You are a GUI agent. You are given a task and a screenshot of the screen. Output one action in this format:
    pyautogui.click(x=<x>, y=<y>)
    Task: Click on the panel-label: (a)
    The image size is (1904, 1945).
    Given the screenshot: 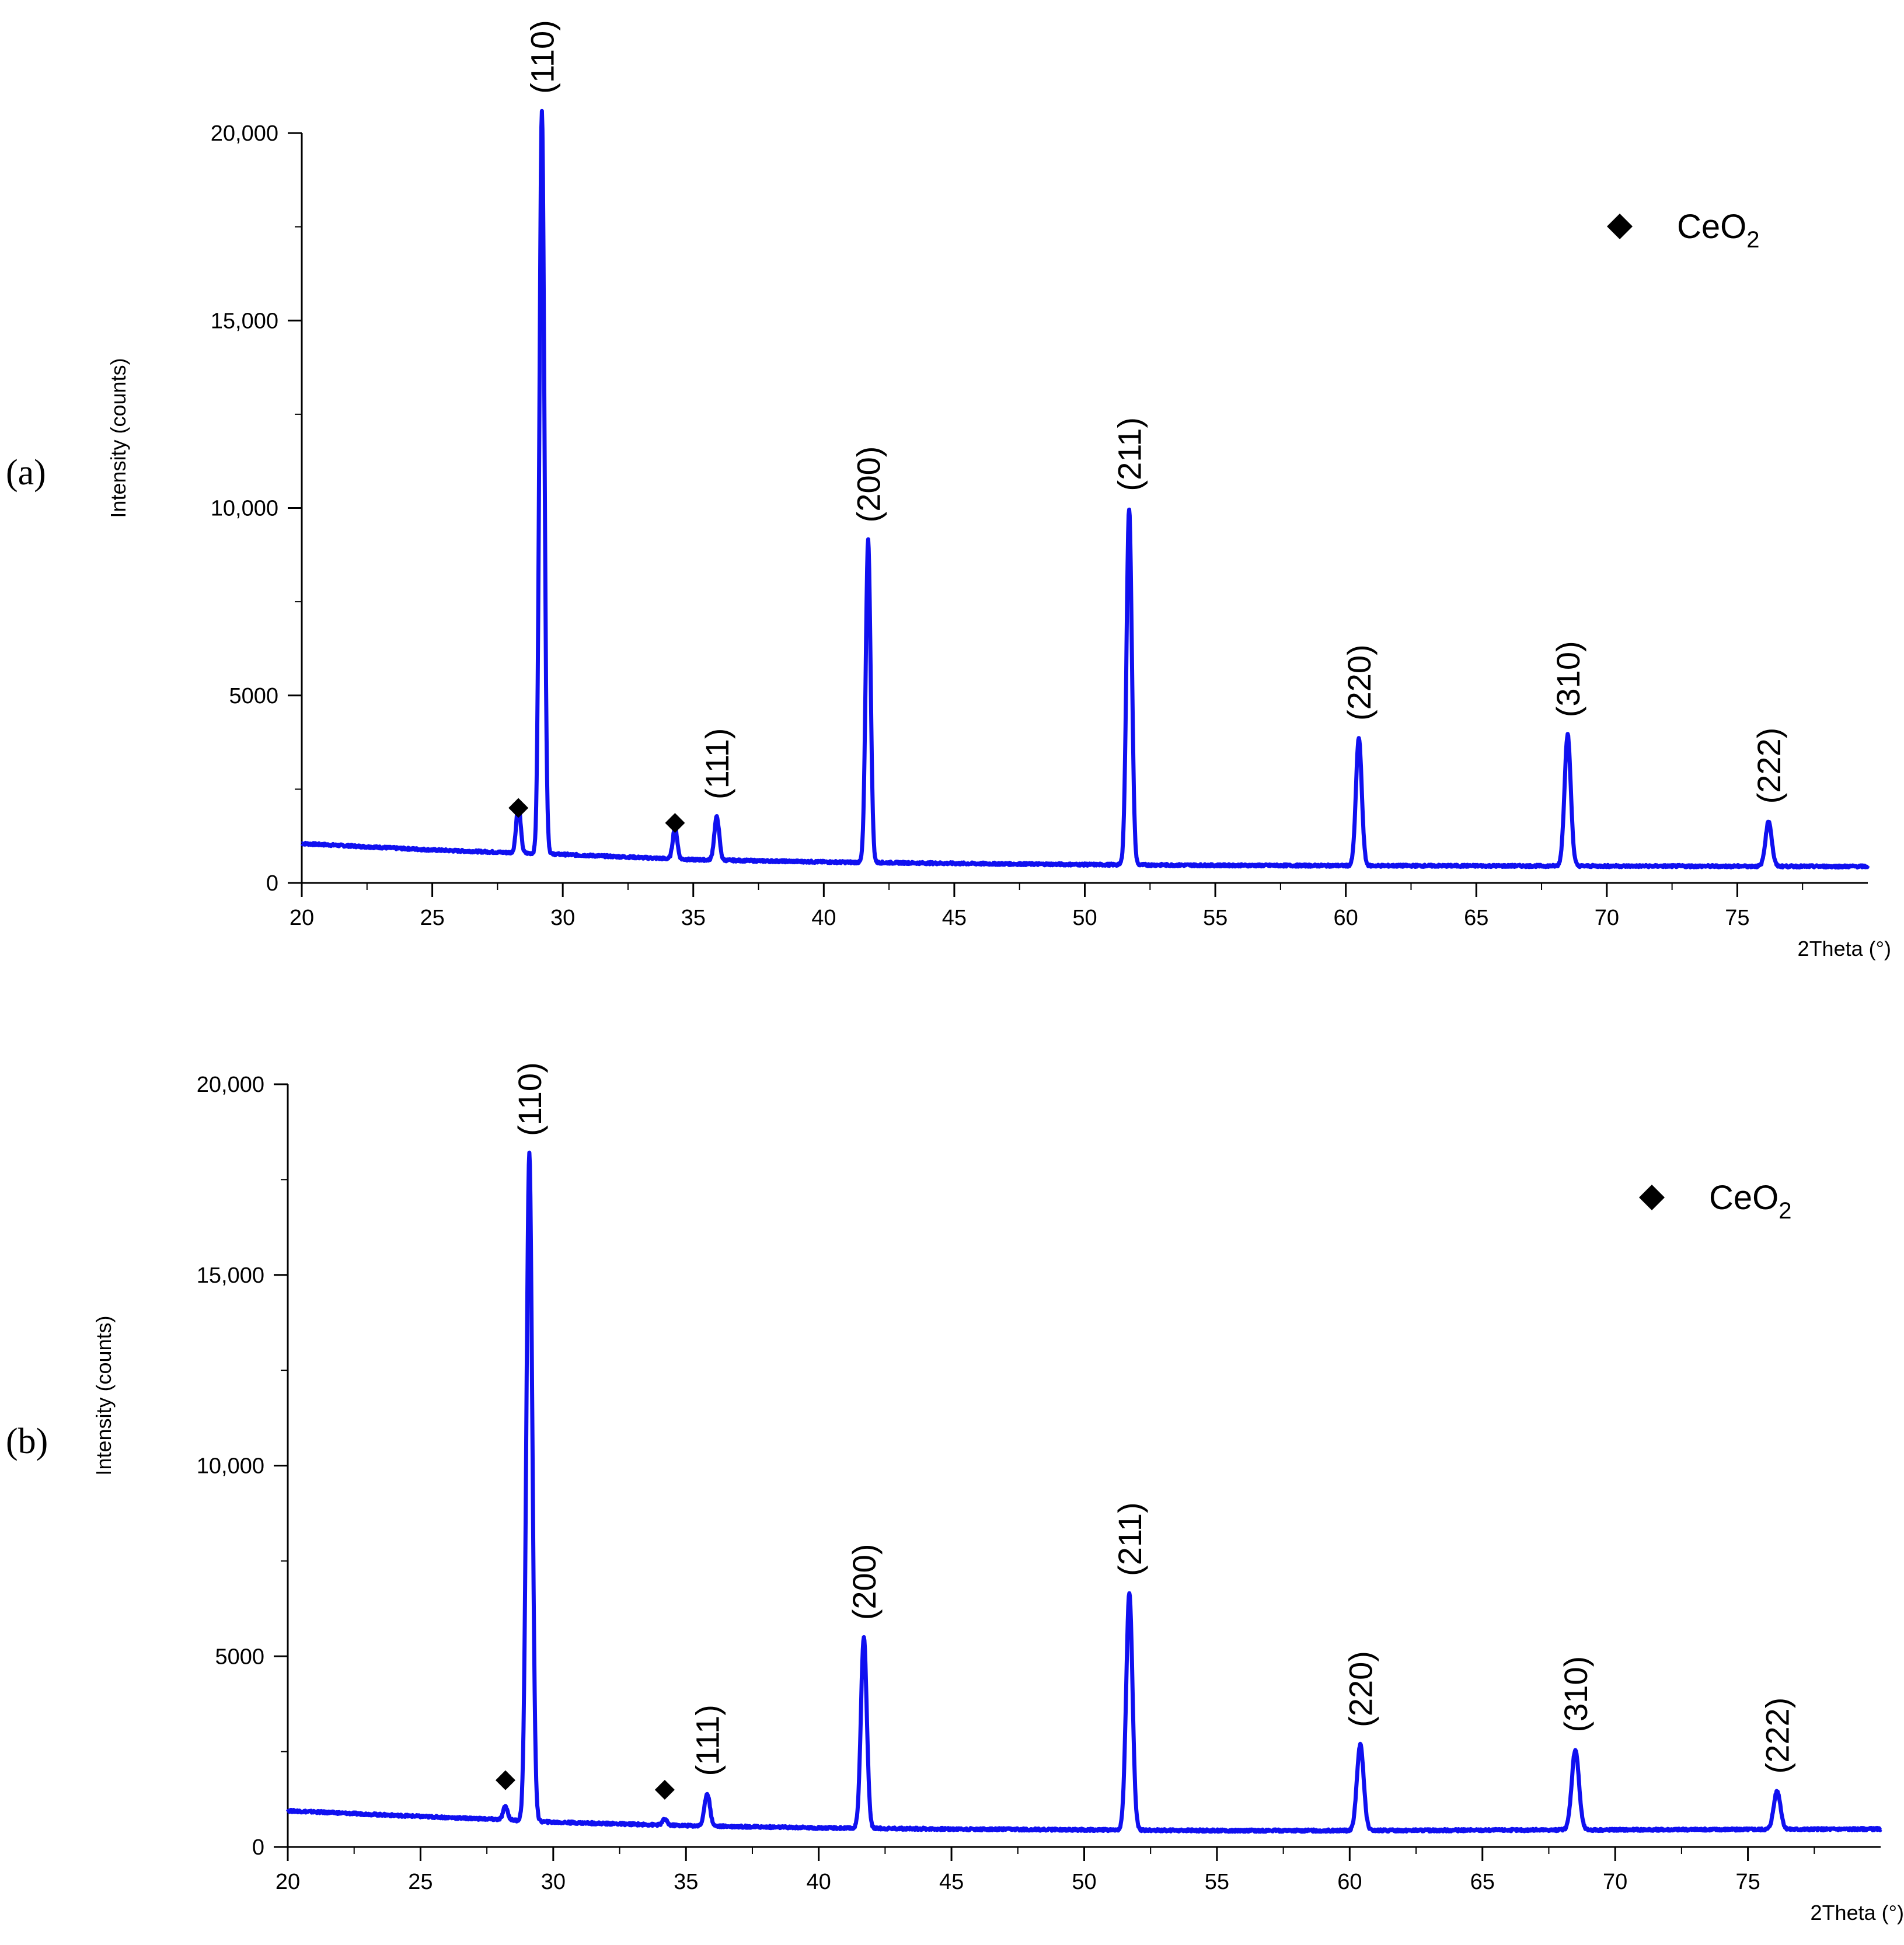 What is the action you would take?
    pyautogui.click(x=26, y=473)
    